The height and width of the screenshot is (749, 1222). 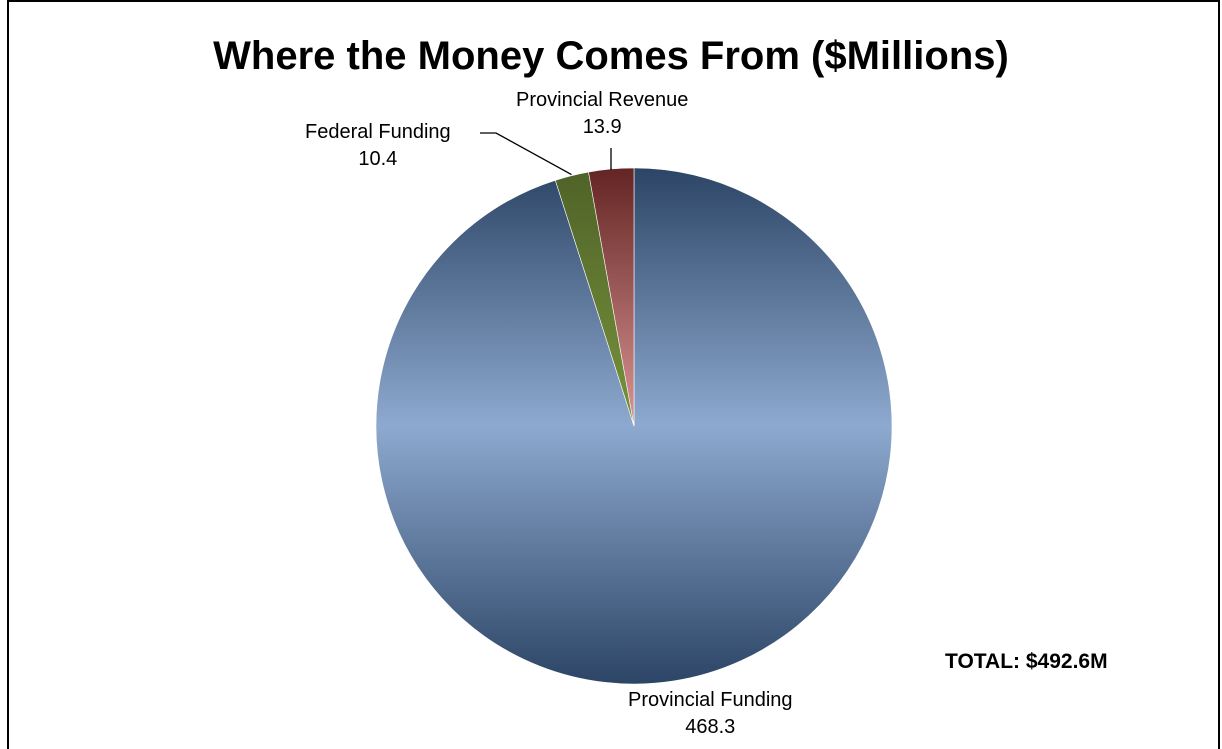 I want to click on slice-value-label: 10.4, so click(x=378, y=159).